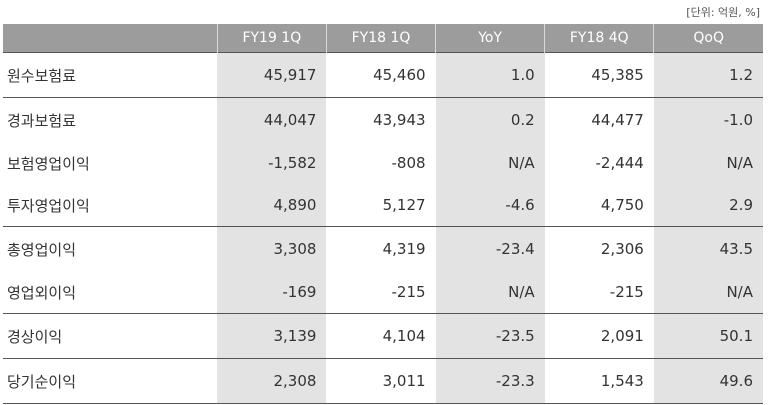 This screenshot has width=768, height=405. Describe the element at coordinates (404, 205) in the screenshot. I see `cell-fy18-1q: 5,127` at that location.